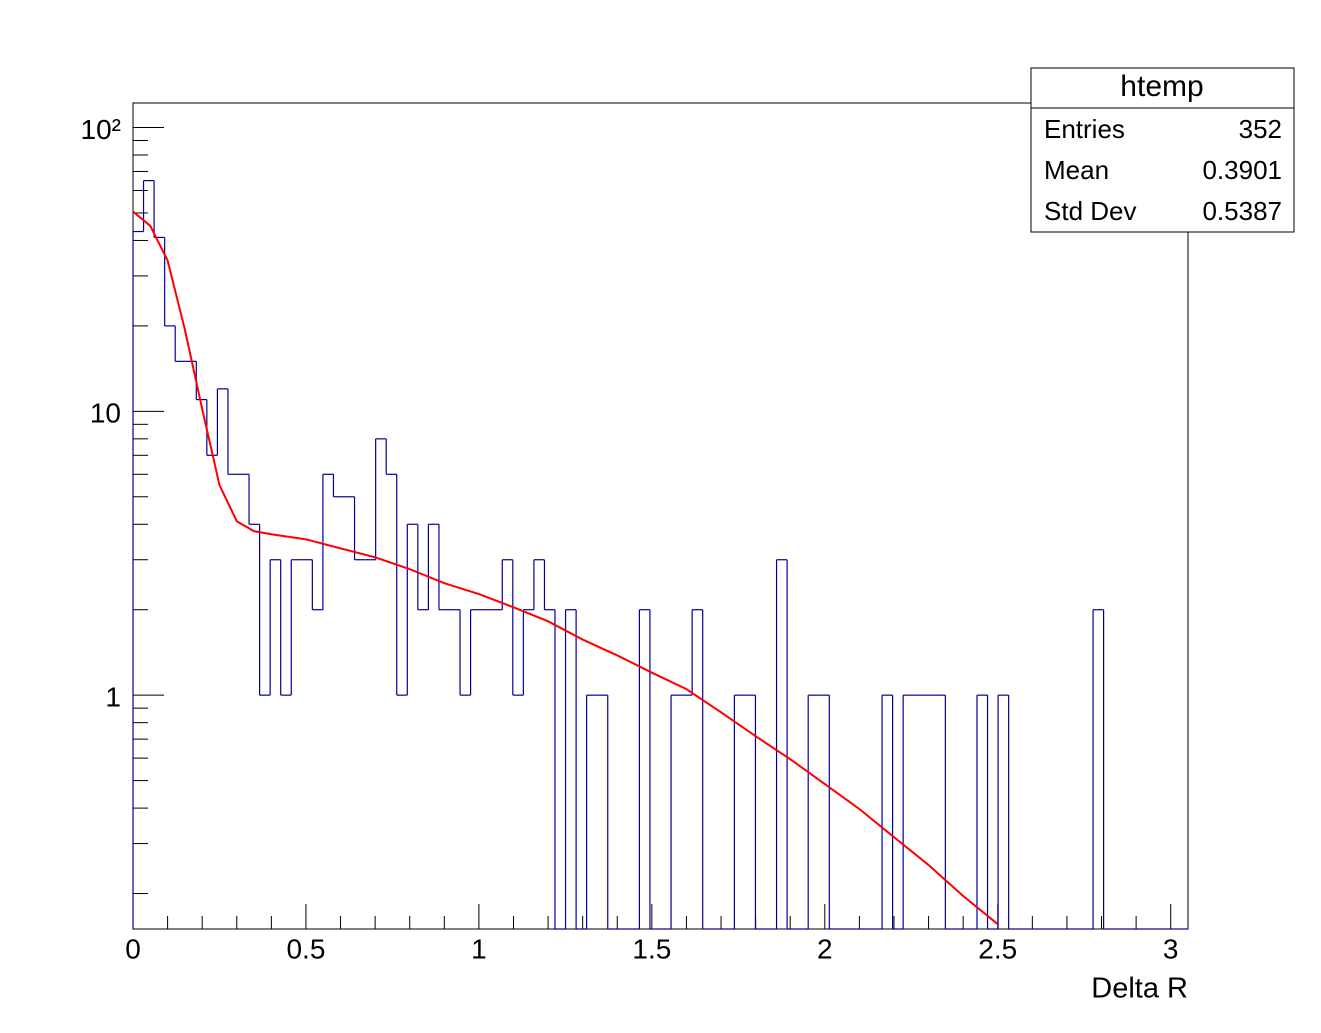  I want to click on stats-box: htemp Entries 352 Mean 0.3901 Std Dev 0.5387, so click(1162, 150).